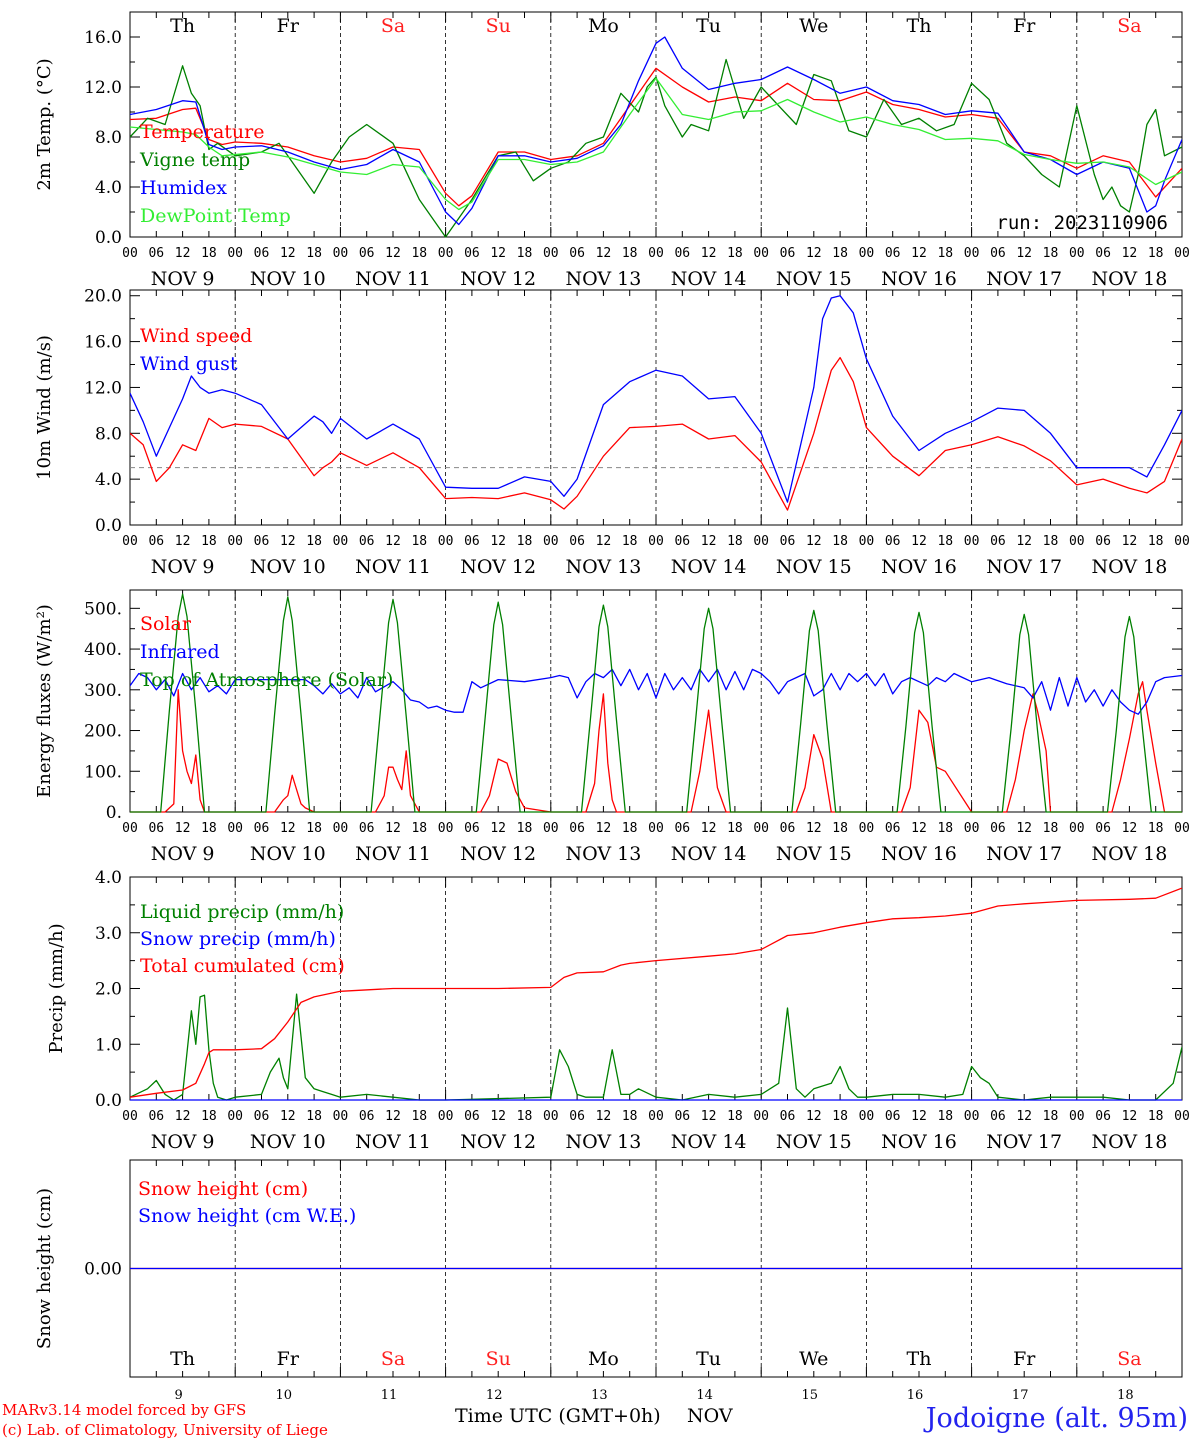 This screenshot has width=1194, height=1440. Describe the element at coordinates (178, 1395) in the screenshot. I see `day-number: 9` at that location.